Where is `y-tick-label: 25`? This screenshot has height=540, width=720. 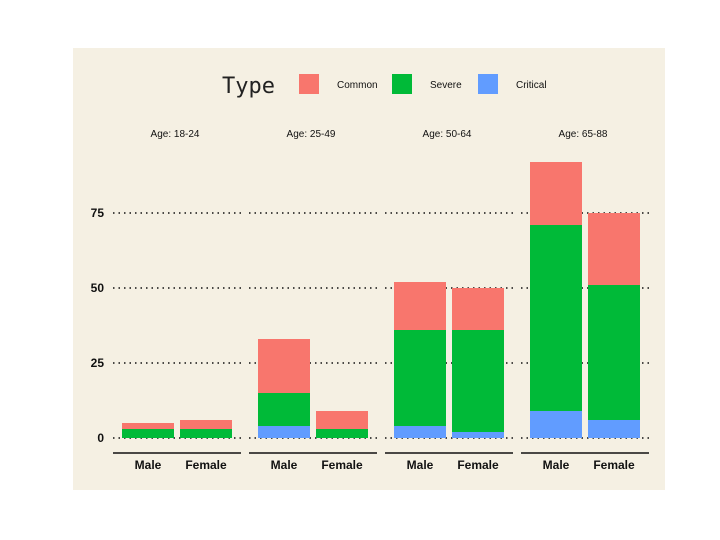
y-tick-label: 25 is located at coordinates (98, 363).